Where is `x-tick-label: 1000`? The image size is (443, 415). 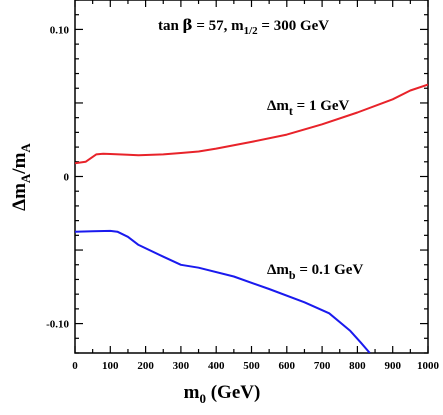
x-tick-label: 1000 is located at coordinates (428, 366).